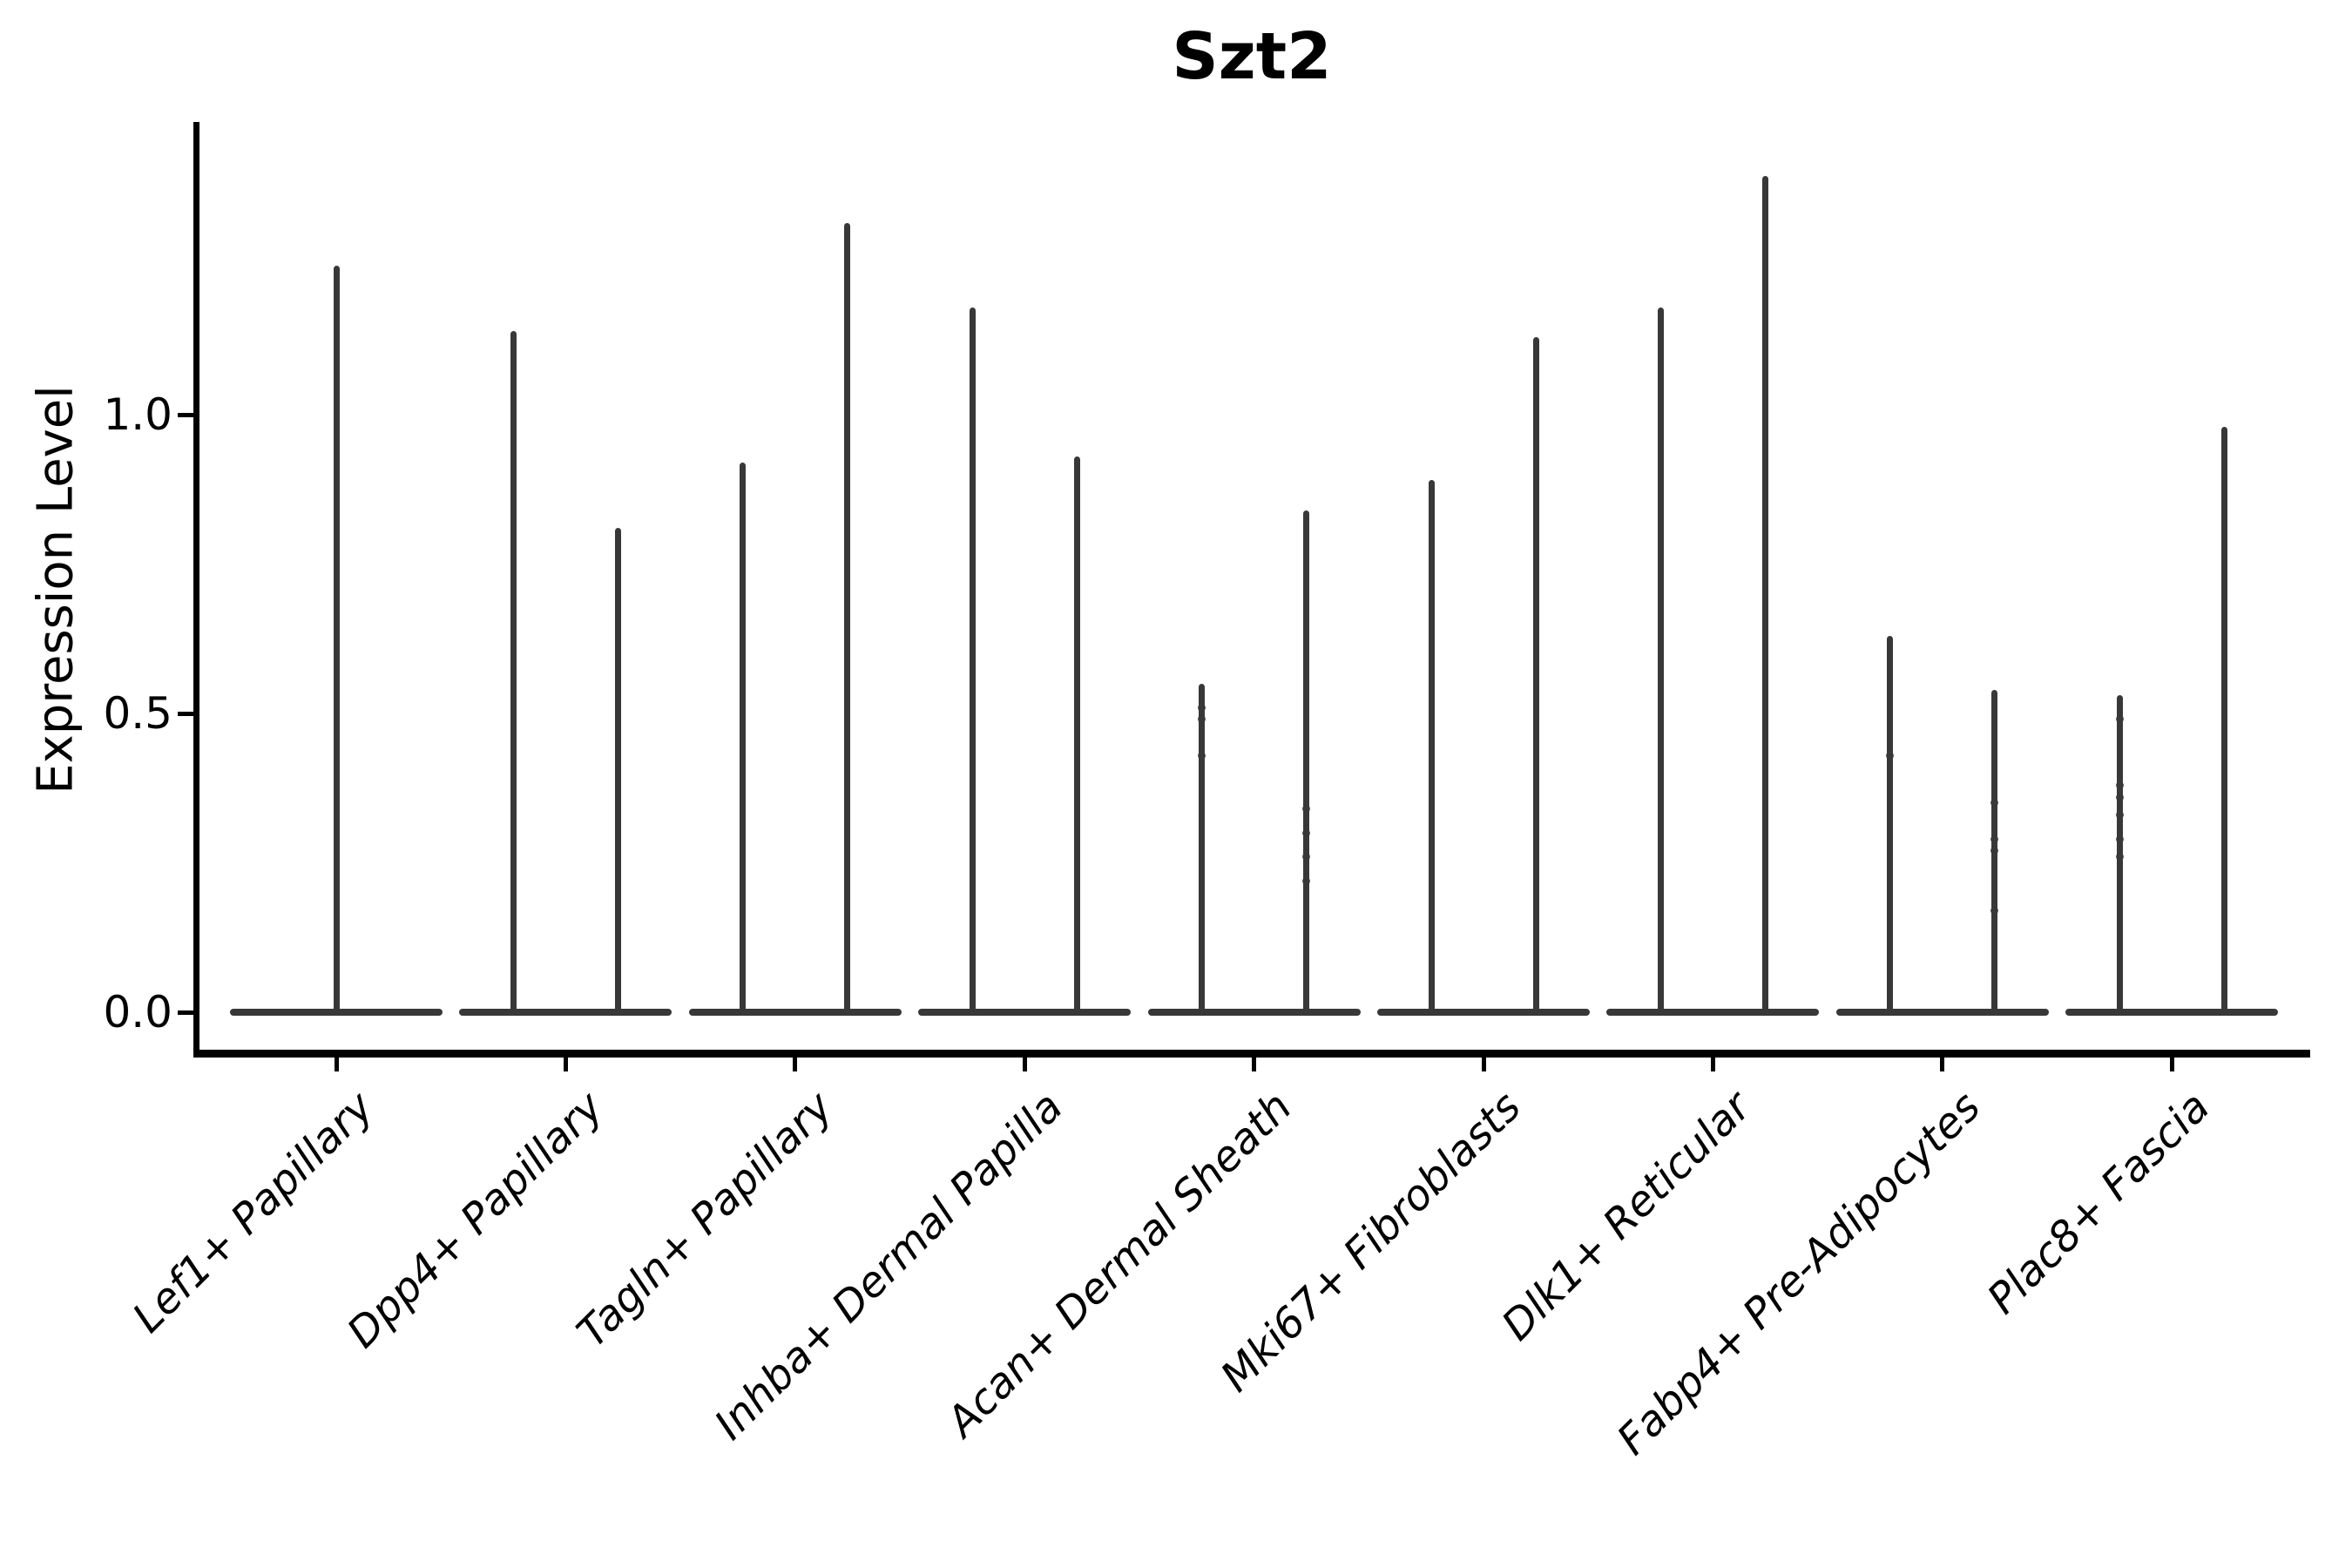 This screenshot has height=1568, width=2352. What do you see at coordinates (475, 1220) in the screenshot?
I see `x-tick-label-text: Dpp4+ Papillary` at bounding box center [475, 1220].